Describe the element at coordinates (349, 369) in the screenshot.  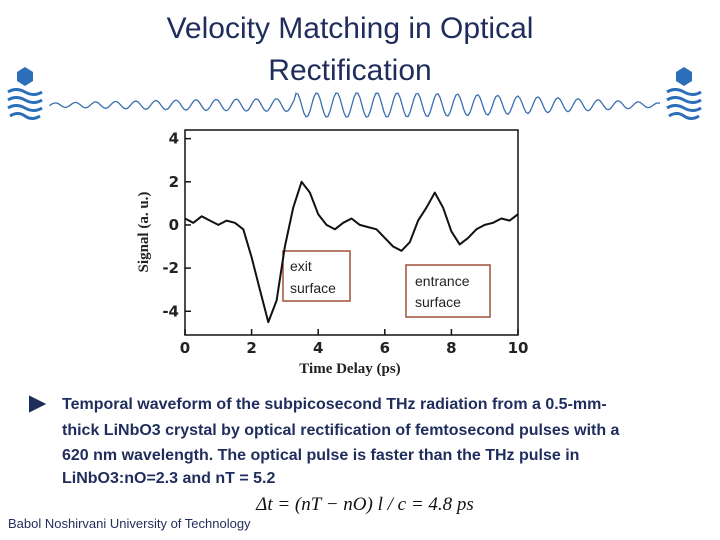
I see `x-axis-label: Time Delay (ps)` at that location.